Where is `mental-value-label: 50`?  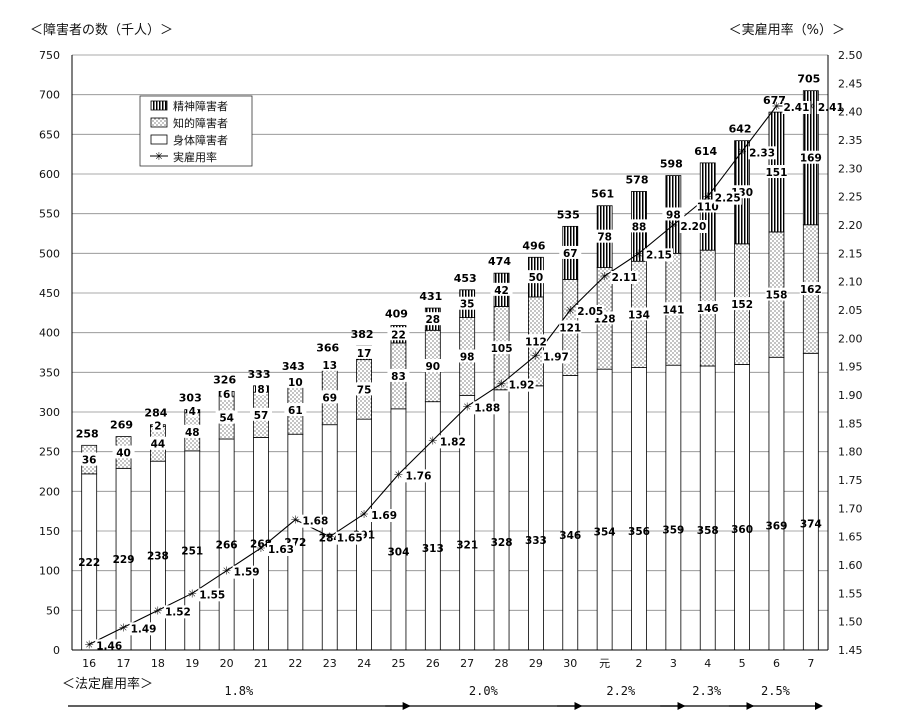
mental-value-label: 50 is located at coordinates (536, 278).